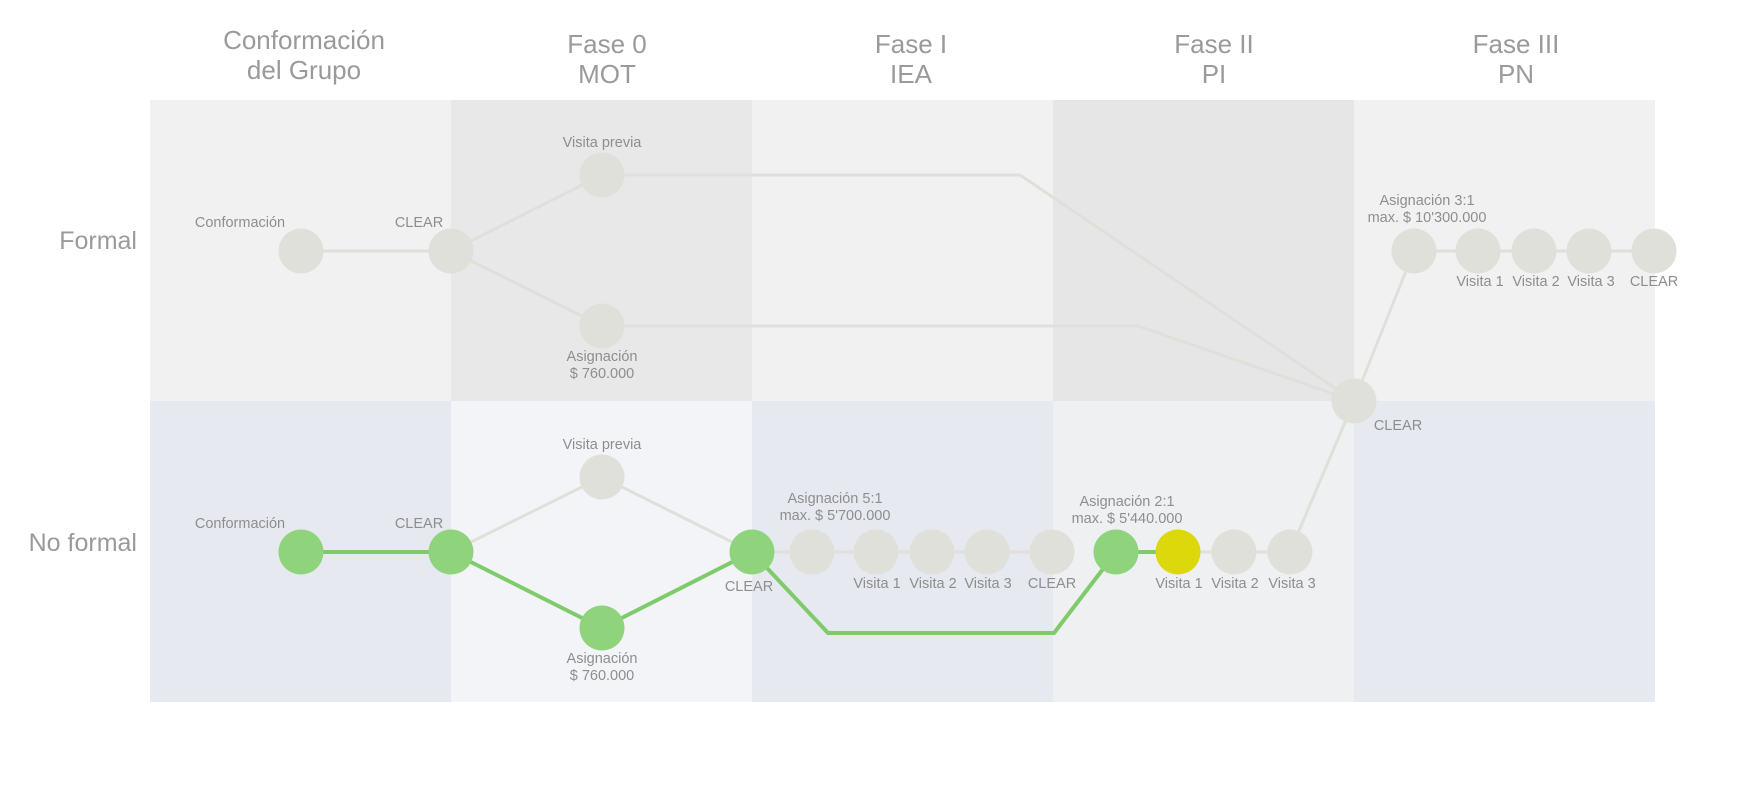 The height and width of the screenshot is (800, 1750). I want to click on label-fase2-visita2: Visita 2, so click(1234, 584).